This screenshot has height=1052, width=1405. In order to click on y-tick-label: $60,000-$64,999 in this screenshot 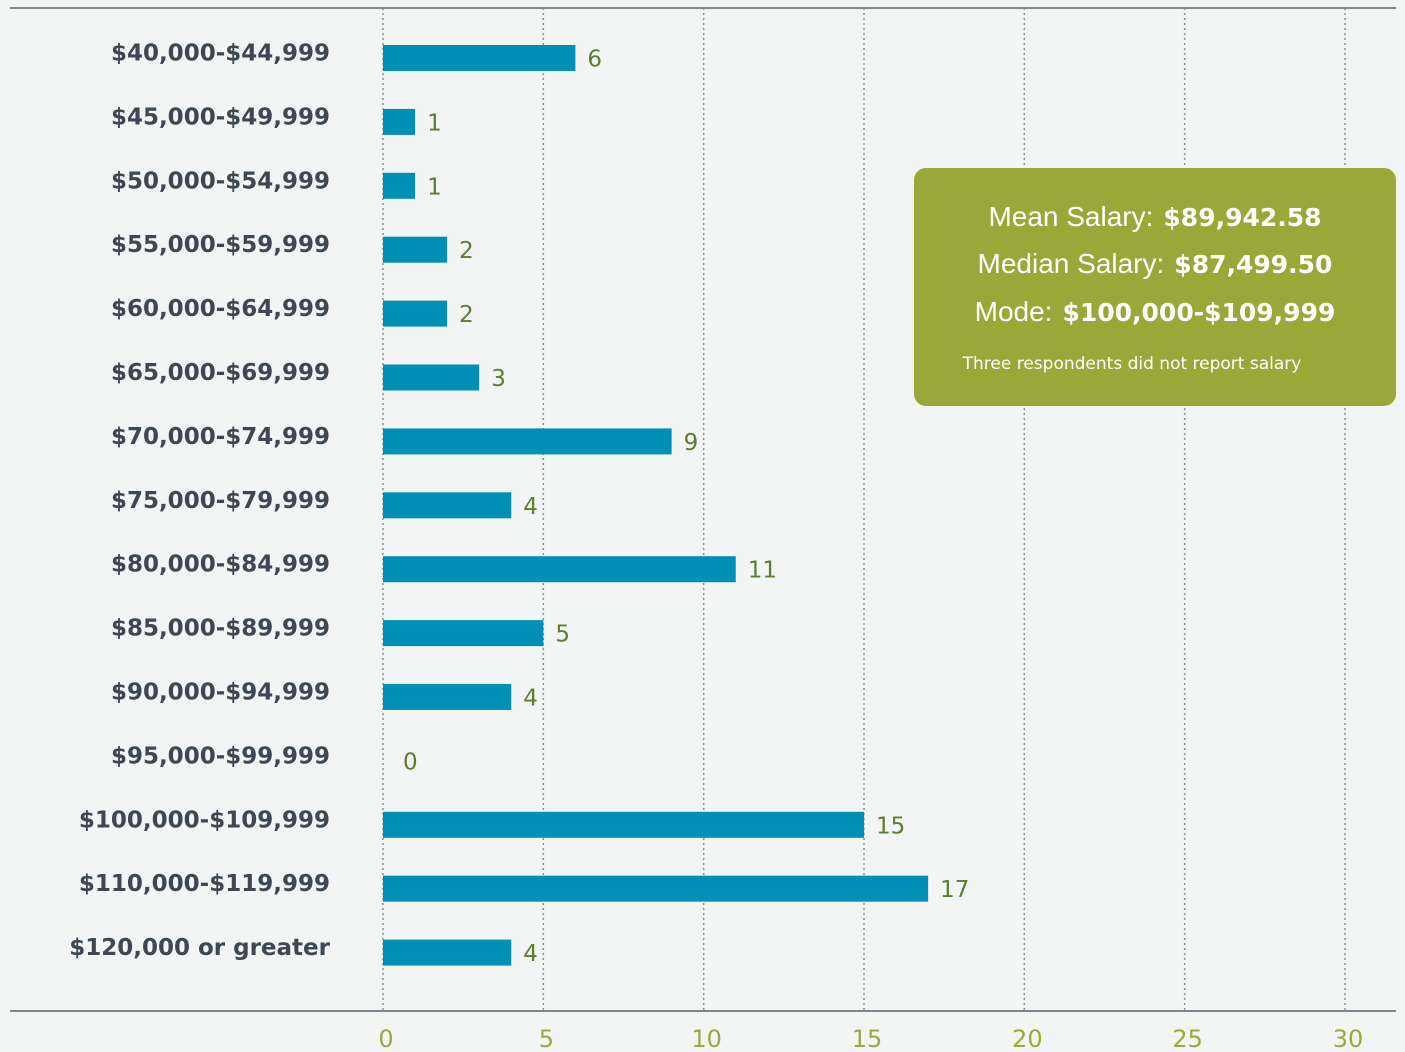, I will do `click(220, 309)`.